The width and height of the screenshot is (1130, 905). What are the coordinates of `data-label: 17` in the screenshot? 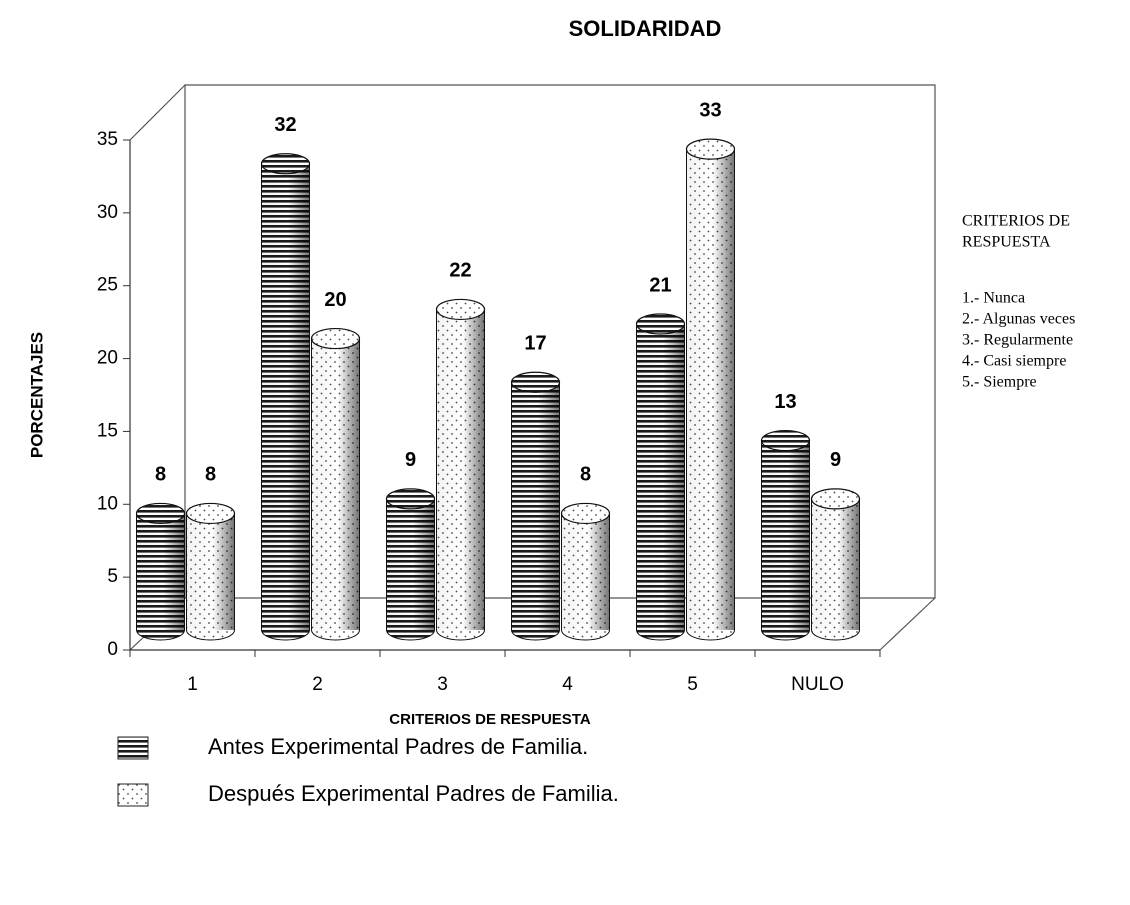 It's located at (535, 344).